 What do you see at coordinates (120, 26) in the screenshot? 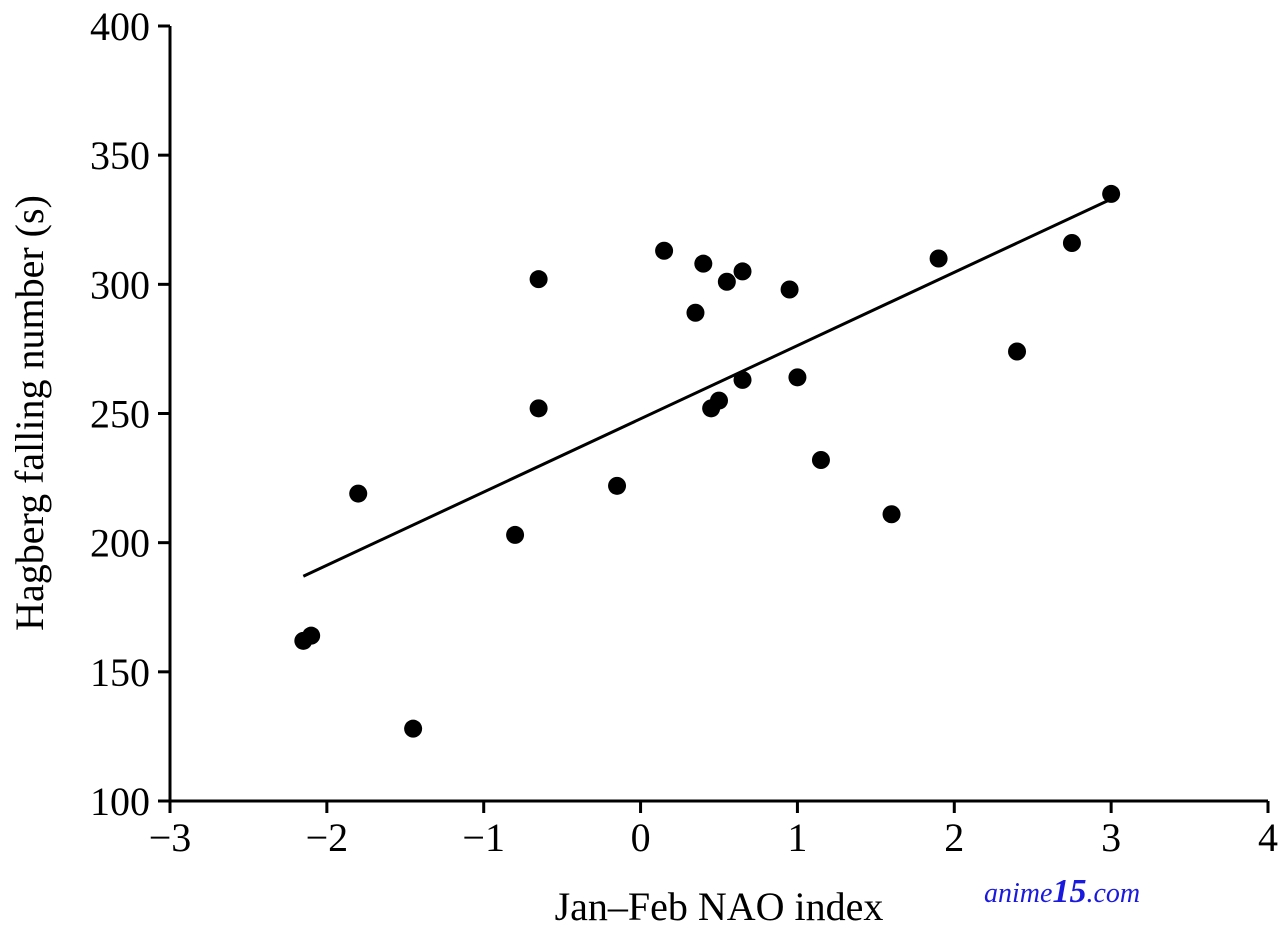
I see `y-tick-label: 400` at bounding box center [120, 26].